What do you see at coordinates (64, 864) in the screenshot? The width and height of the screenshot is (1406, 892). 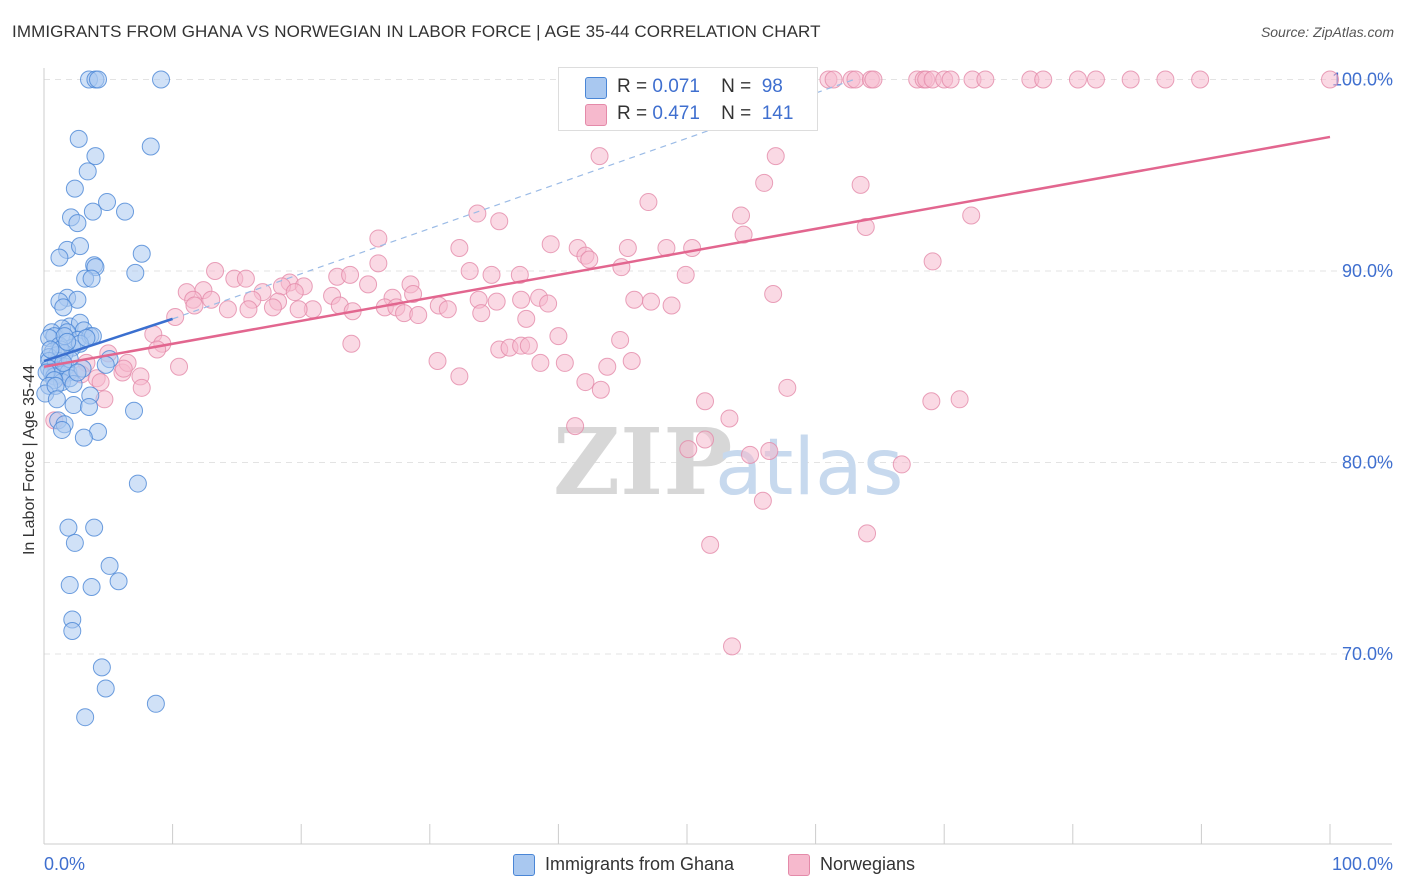 I see `x-tick-label: 0.0%` at bounding box center [64, 864].